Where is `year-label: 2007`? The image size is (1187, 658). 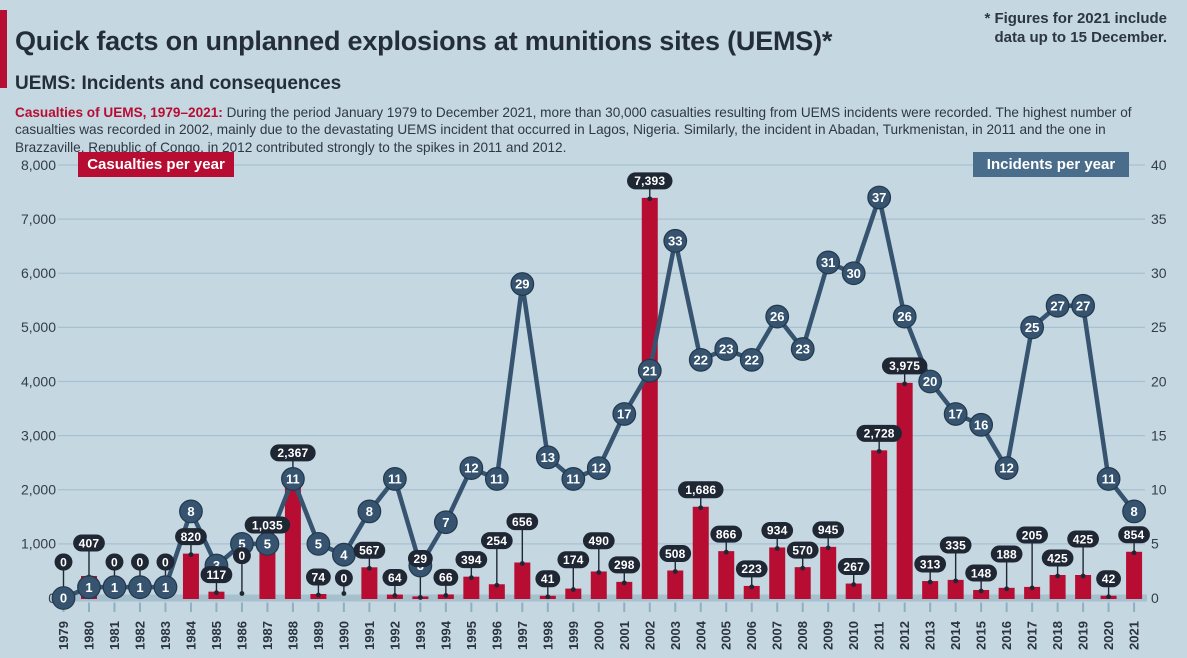
year-label: 2007 is located at coordinates (777, 635).